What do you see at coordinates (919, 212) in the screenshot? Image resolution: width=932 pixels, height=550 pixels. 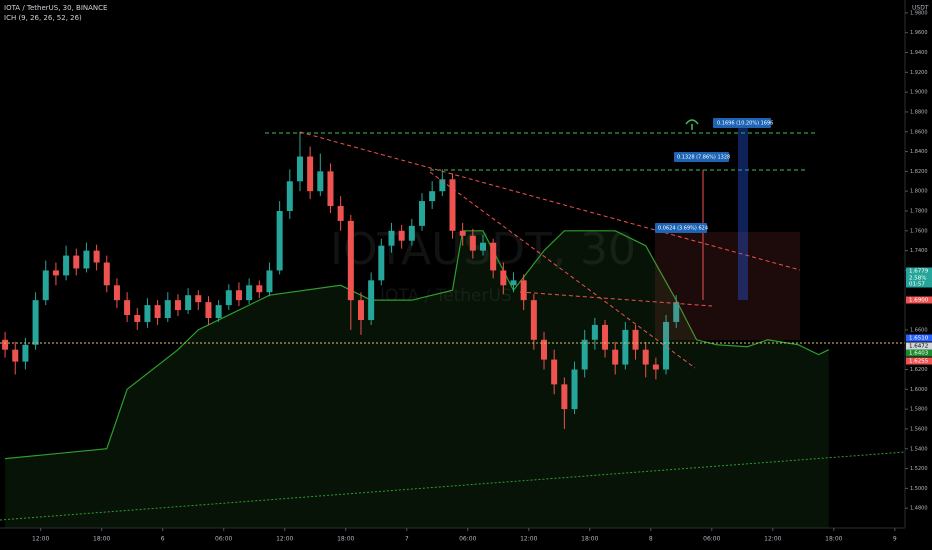 I see `y-tick-label: 1.7800` at bounding box center [919, 212].